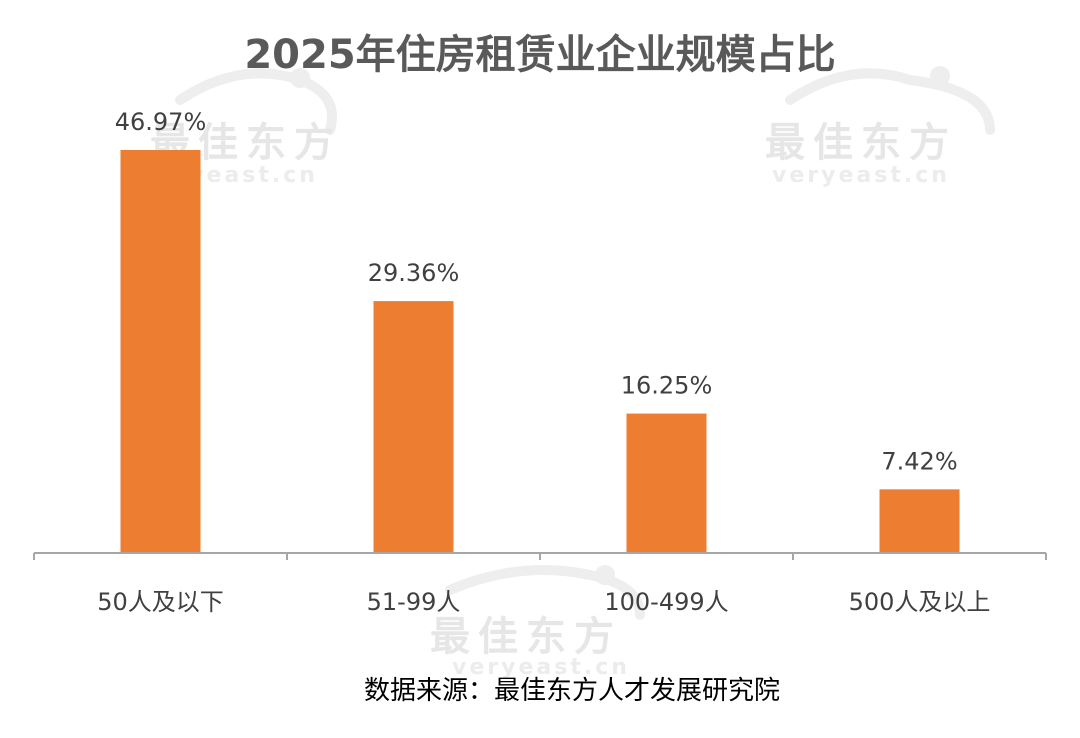 The image size is (1080, 738). I want to click on category-label-3: 100-499人, so click(666, 602).